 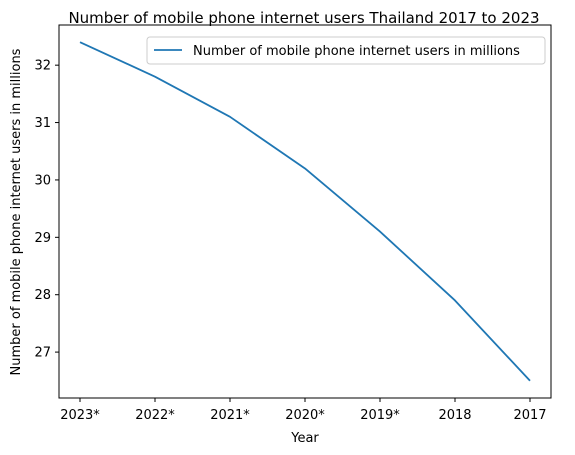 I want to click on x-tick-label: 2019*, so click(x=380, y=415).